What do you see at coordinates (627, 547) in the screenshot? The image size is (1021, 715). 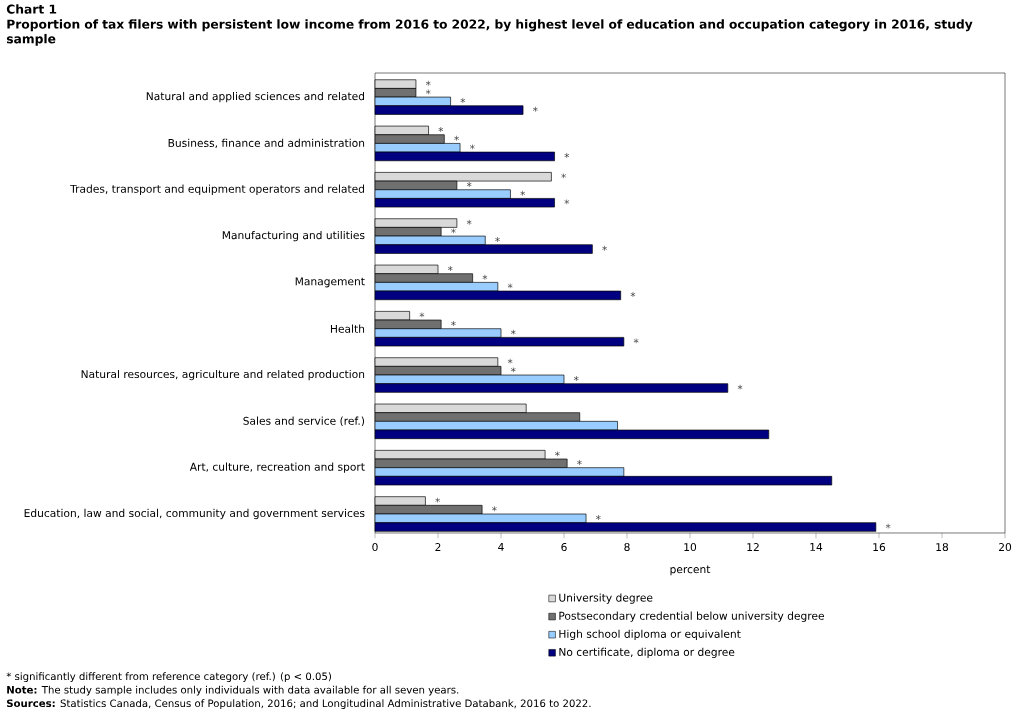 I see `x-tick-label: 8` at bounding box center [627, 547].